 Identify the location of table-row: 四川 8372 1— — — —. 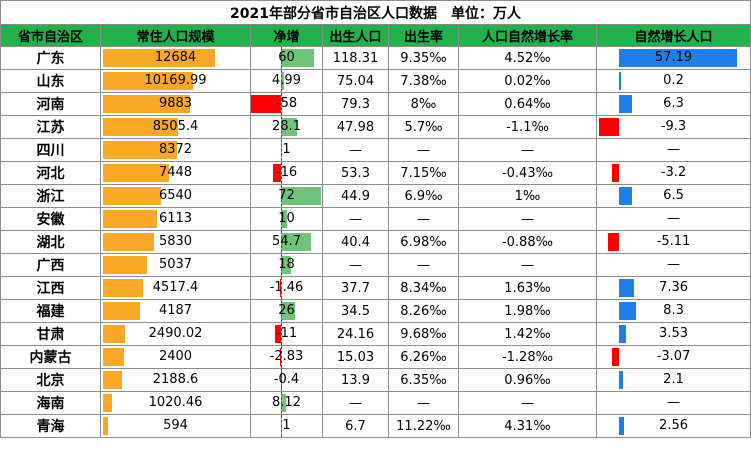
(375, 150).